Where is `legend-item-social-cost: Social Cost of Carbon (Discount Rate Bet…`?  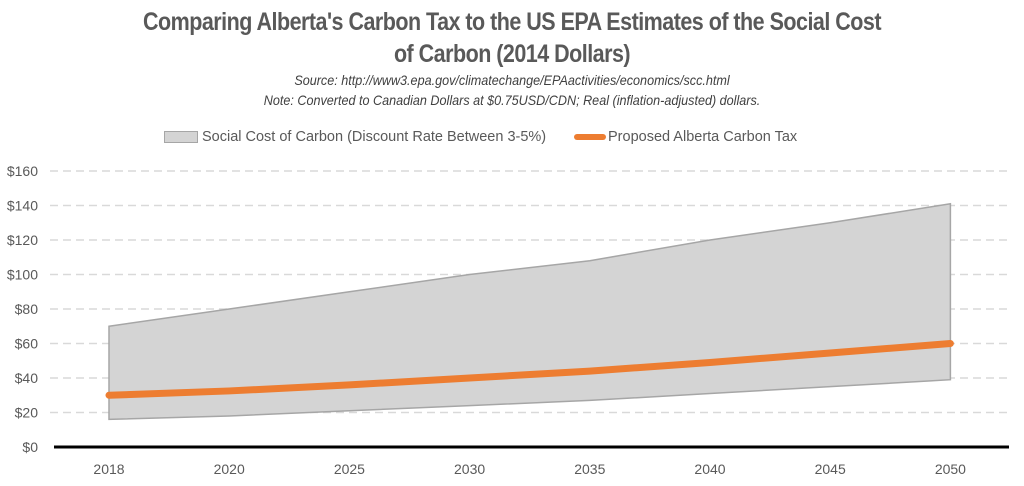 legend-item-social-cost: Social Cost of Carbon (Discount Rate Bet… is located at coordinates (355, 137).